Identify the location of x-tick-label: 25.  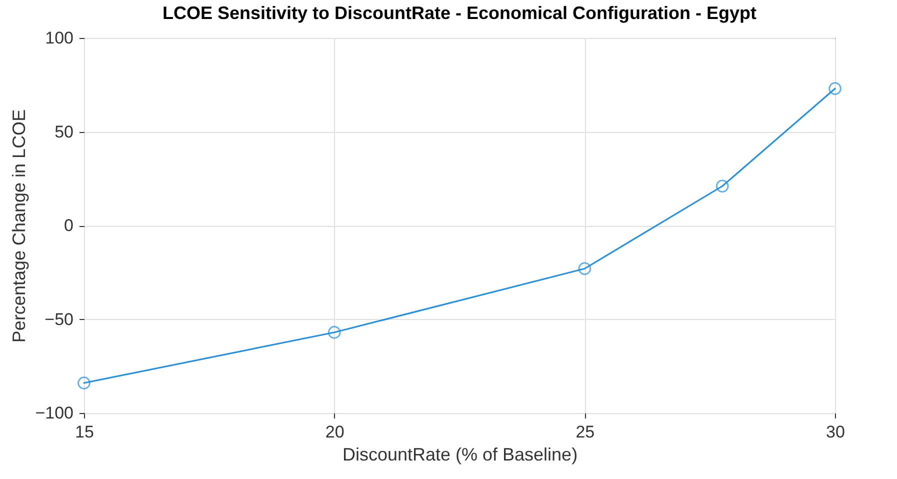
(585, 432).